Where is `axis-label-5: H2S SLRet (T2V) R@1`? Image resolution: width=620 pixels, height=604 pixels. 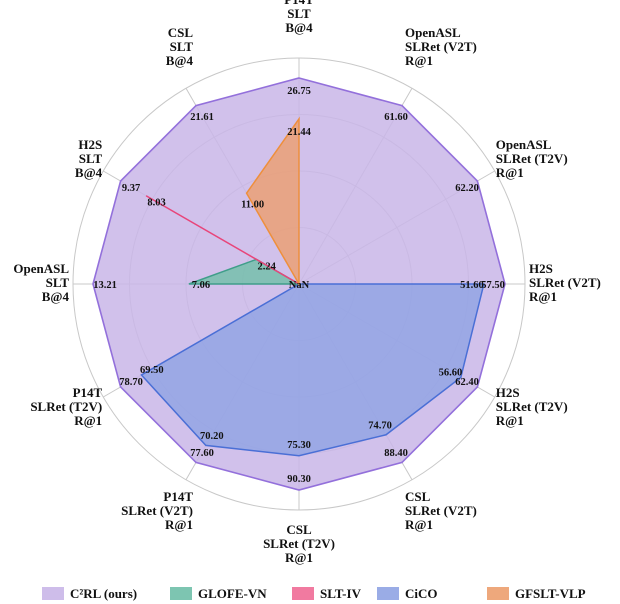 axis-label-5: H2S SLRet (T2V) R@1 is located at coordinates (532, 406).